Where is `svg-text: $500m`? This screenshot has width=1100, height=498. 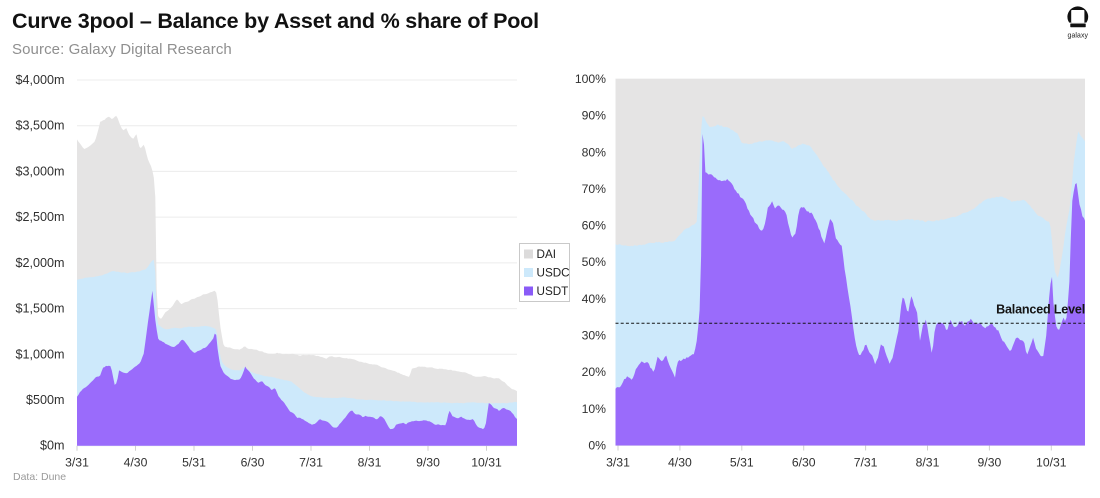 svg-text: $500m is located at coordinates (45, 400).